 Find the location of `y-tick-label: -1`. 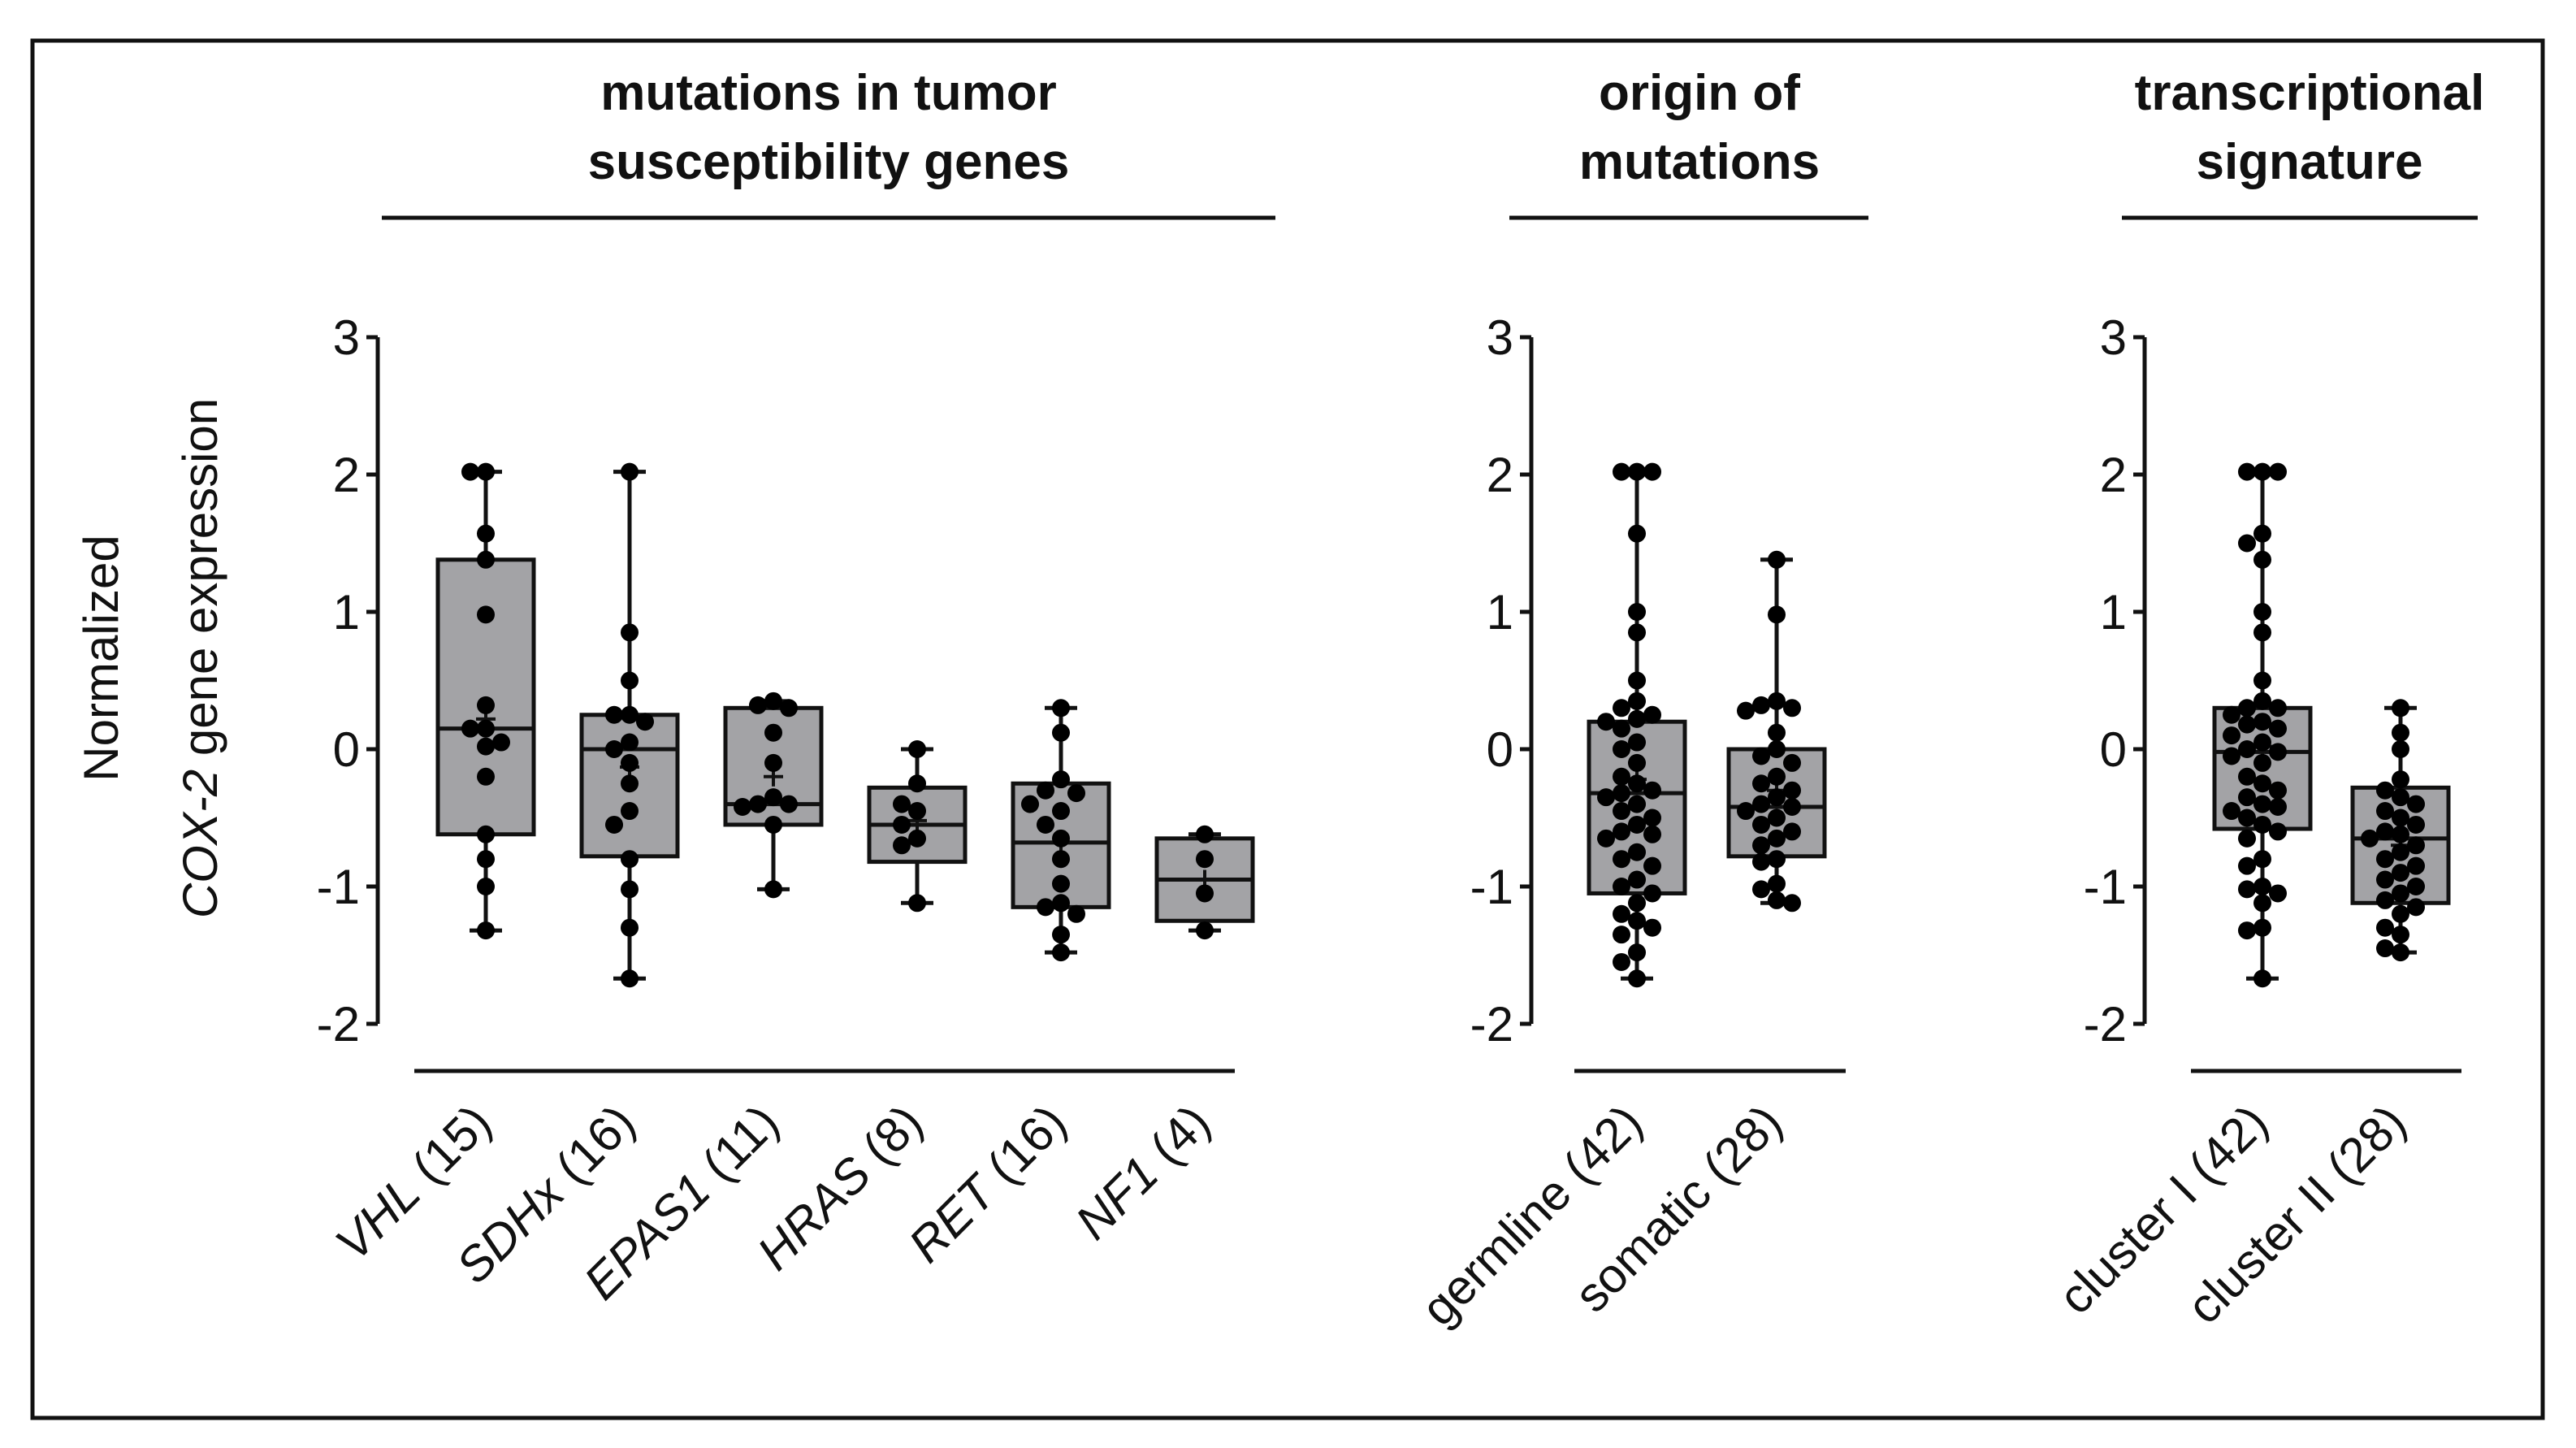

y-tick-label: -1 is located at coordinates (2105, 887).